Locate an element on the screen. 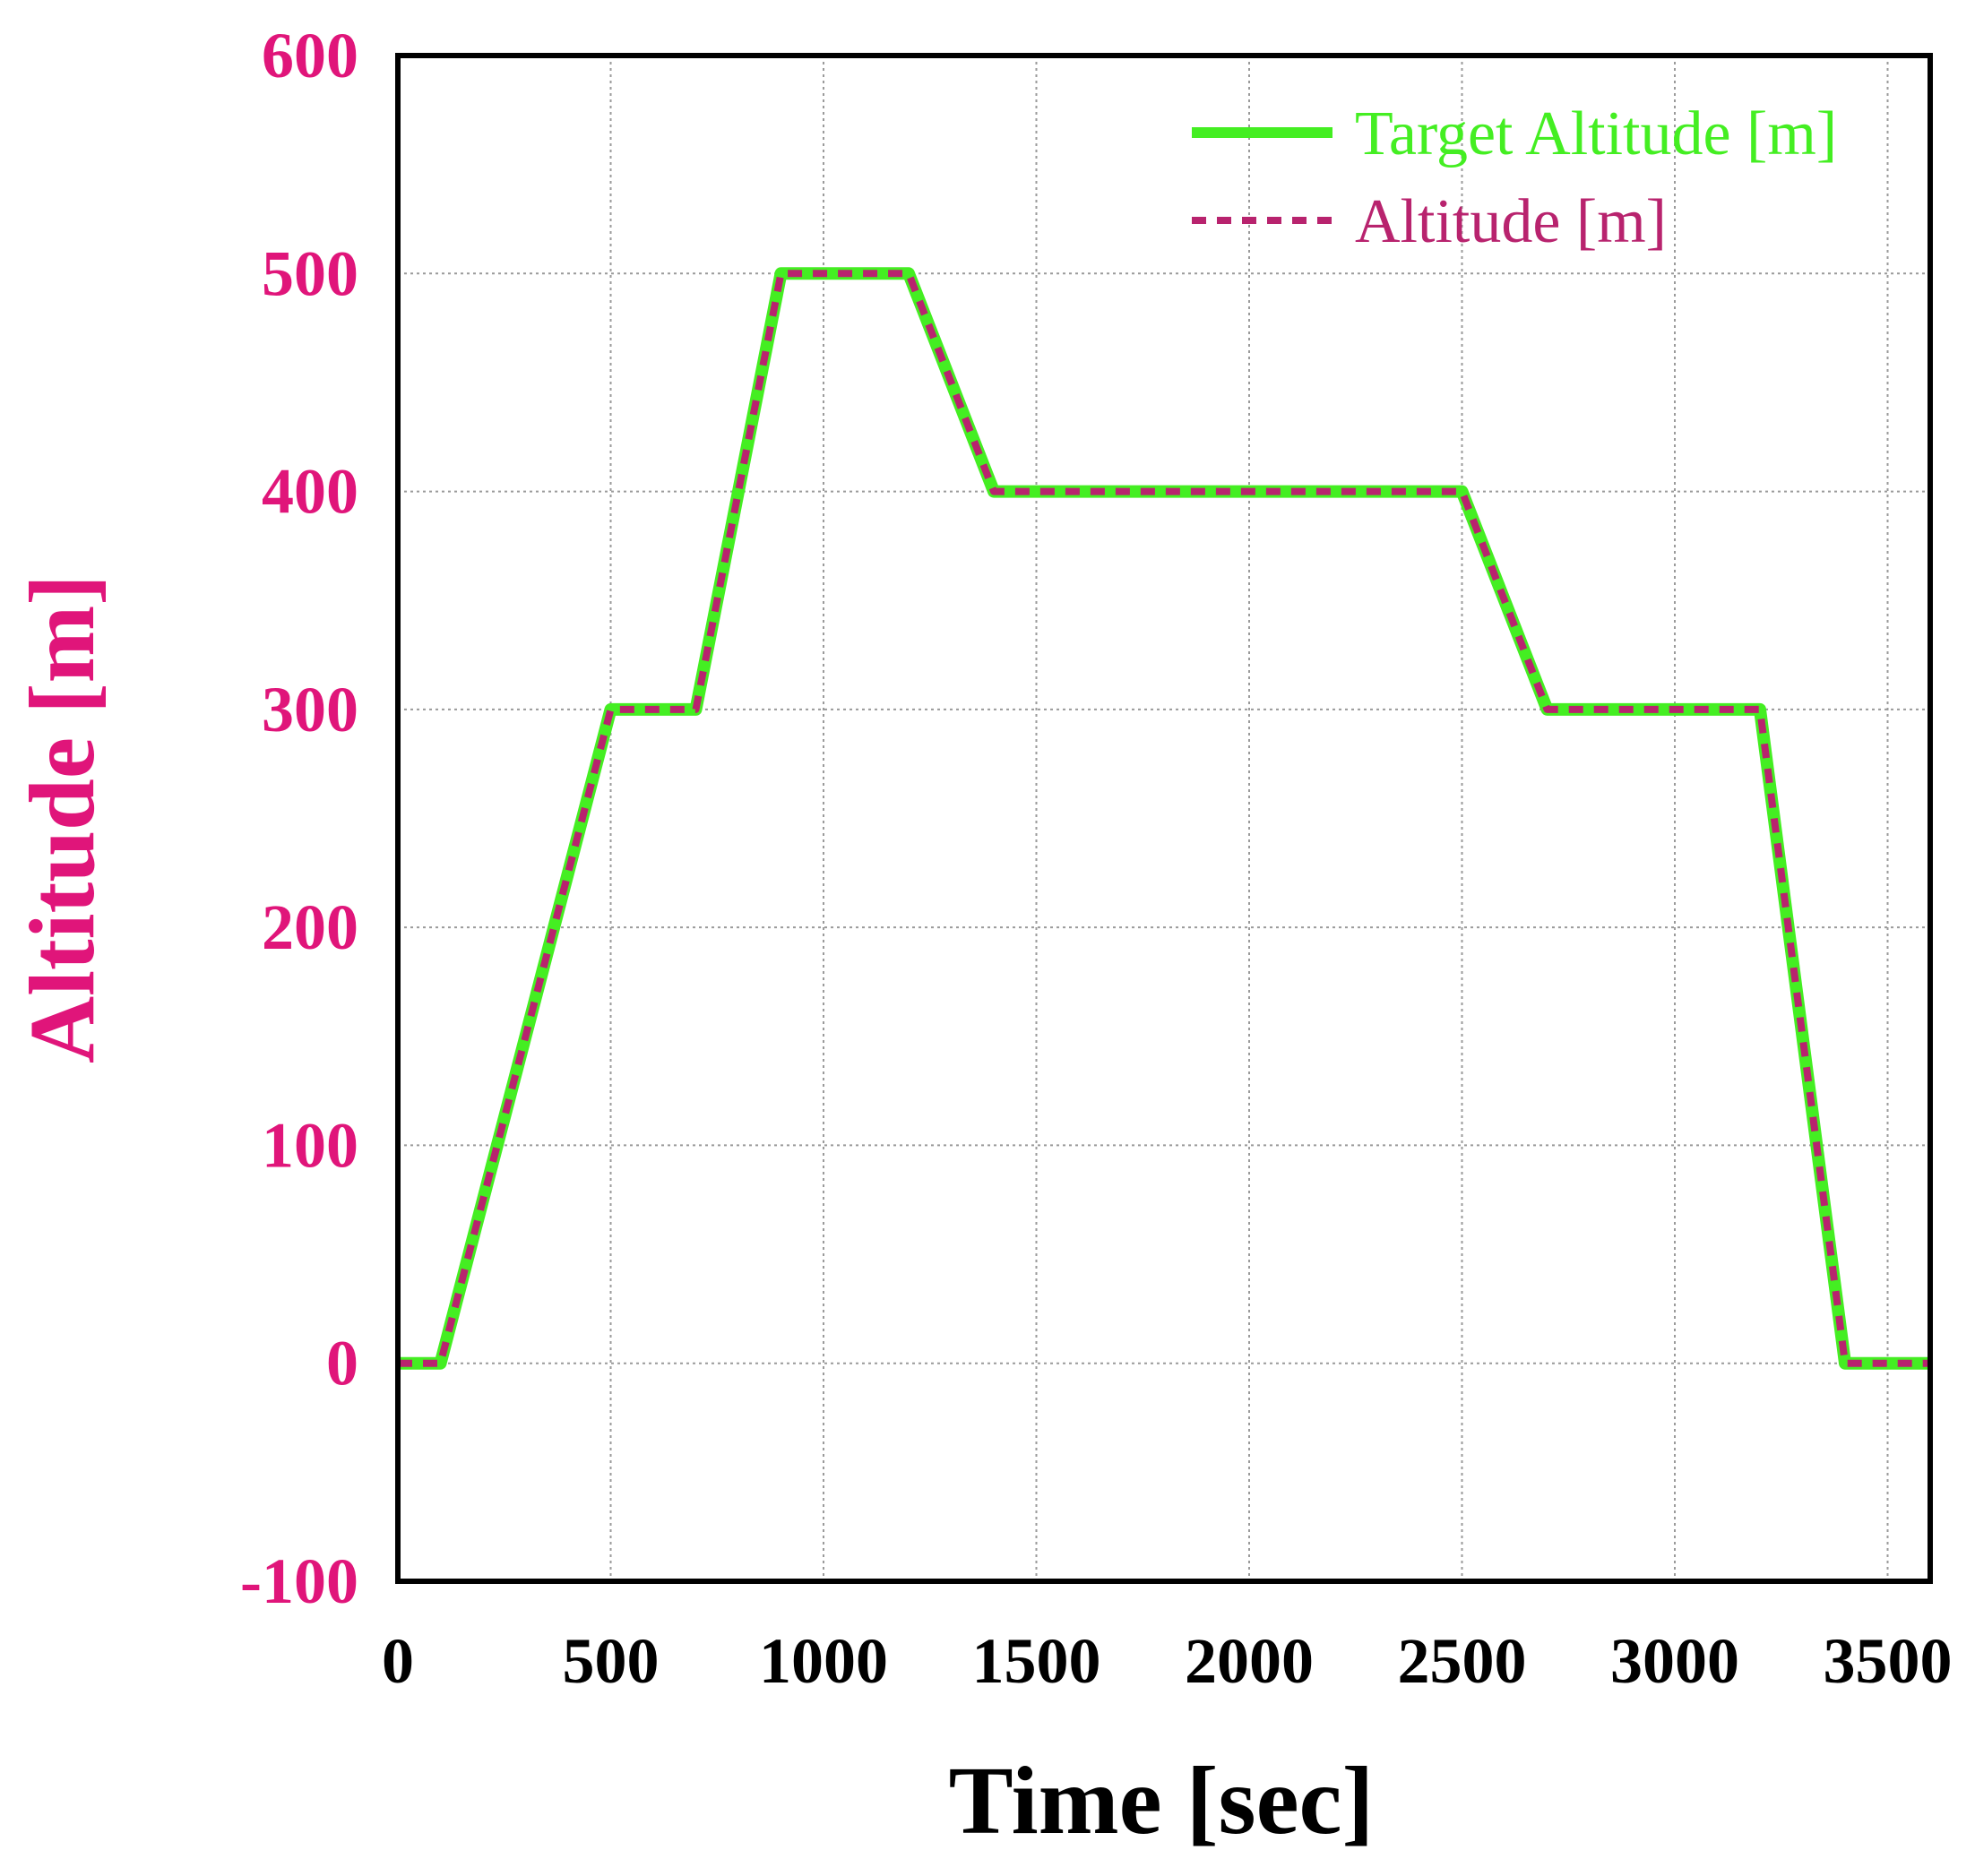  legend-label: Altitude [m] is located at coordinates (1511, 222).